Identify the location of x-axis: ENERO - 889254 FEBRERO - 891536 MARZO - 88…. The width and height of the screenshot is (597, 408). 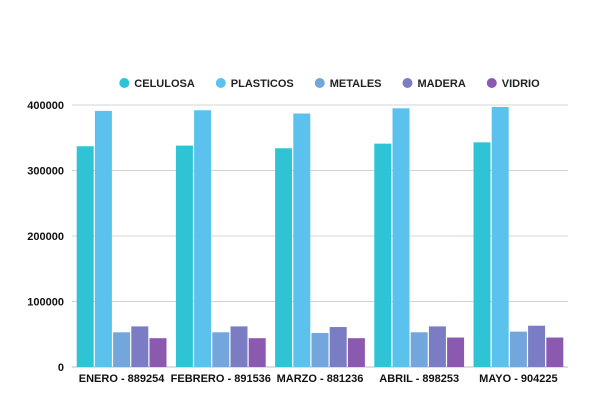
(318, 379).